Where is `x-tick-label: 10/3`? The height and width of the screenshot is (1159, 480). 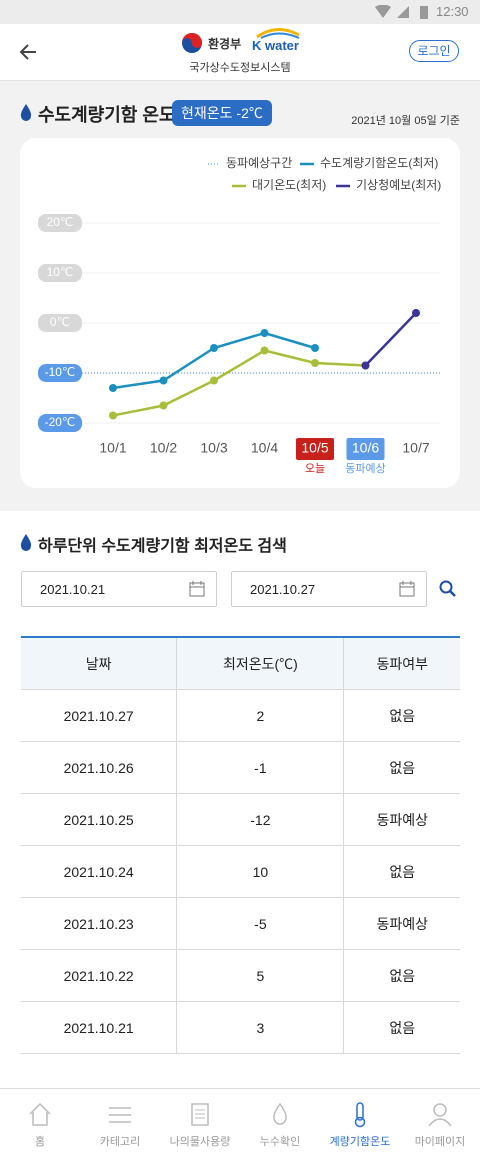 x-tick-label: 10/3 is located at coordinates (213, 448).